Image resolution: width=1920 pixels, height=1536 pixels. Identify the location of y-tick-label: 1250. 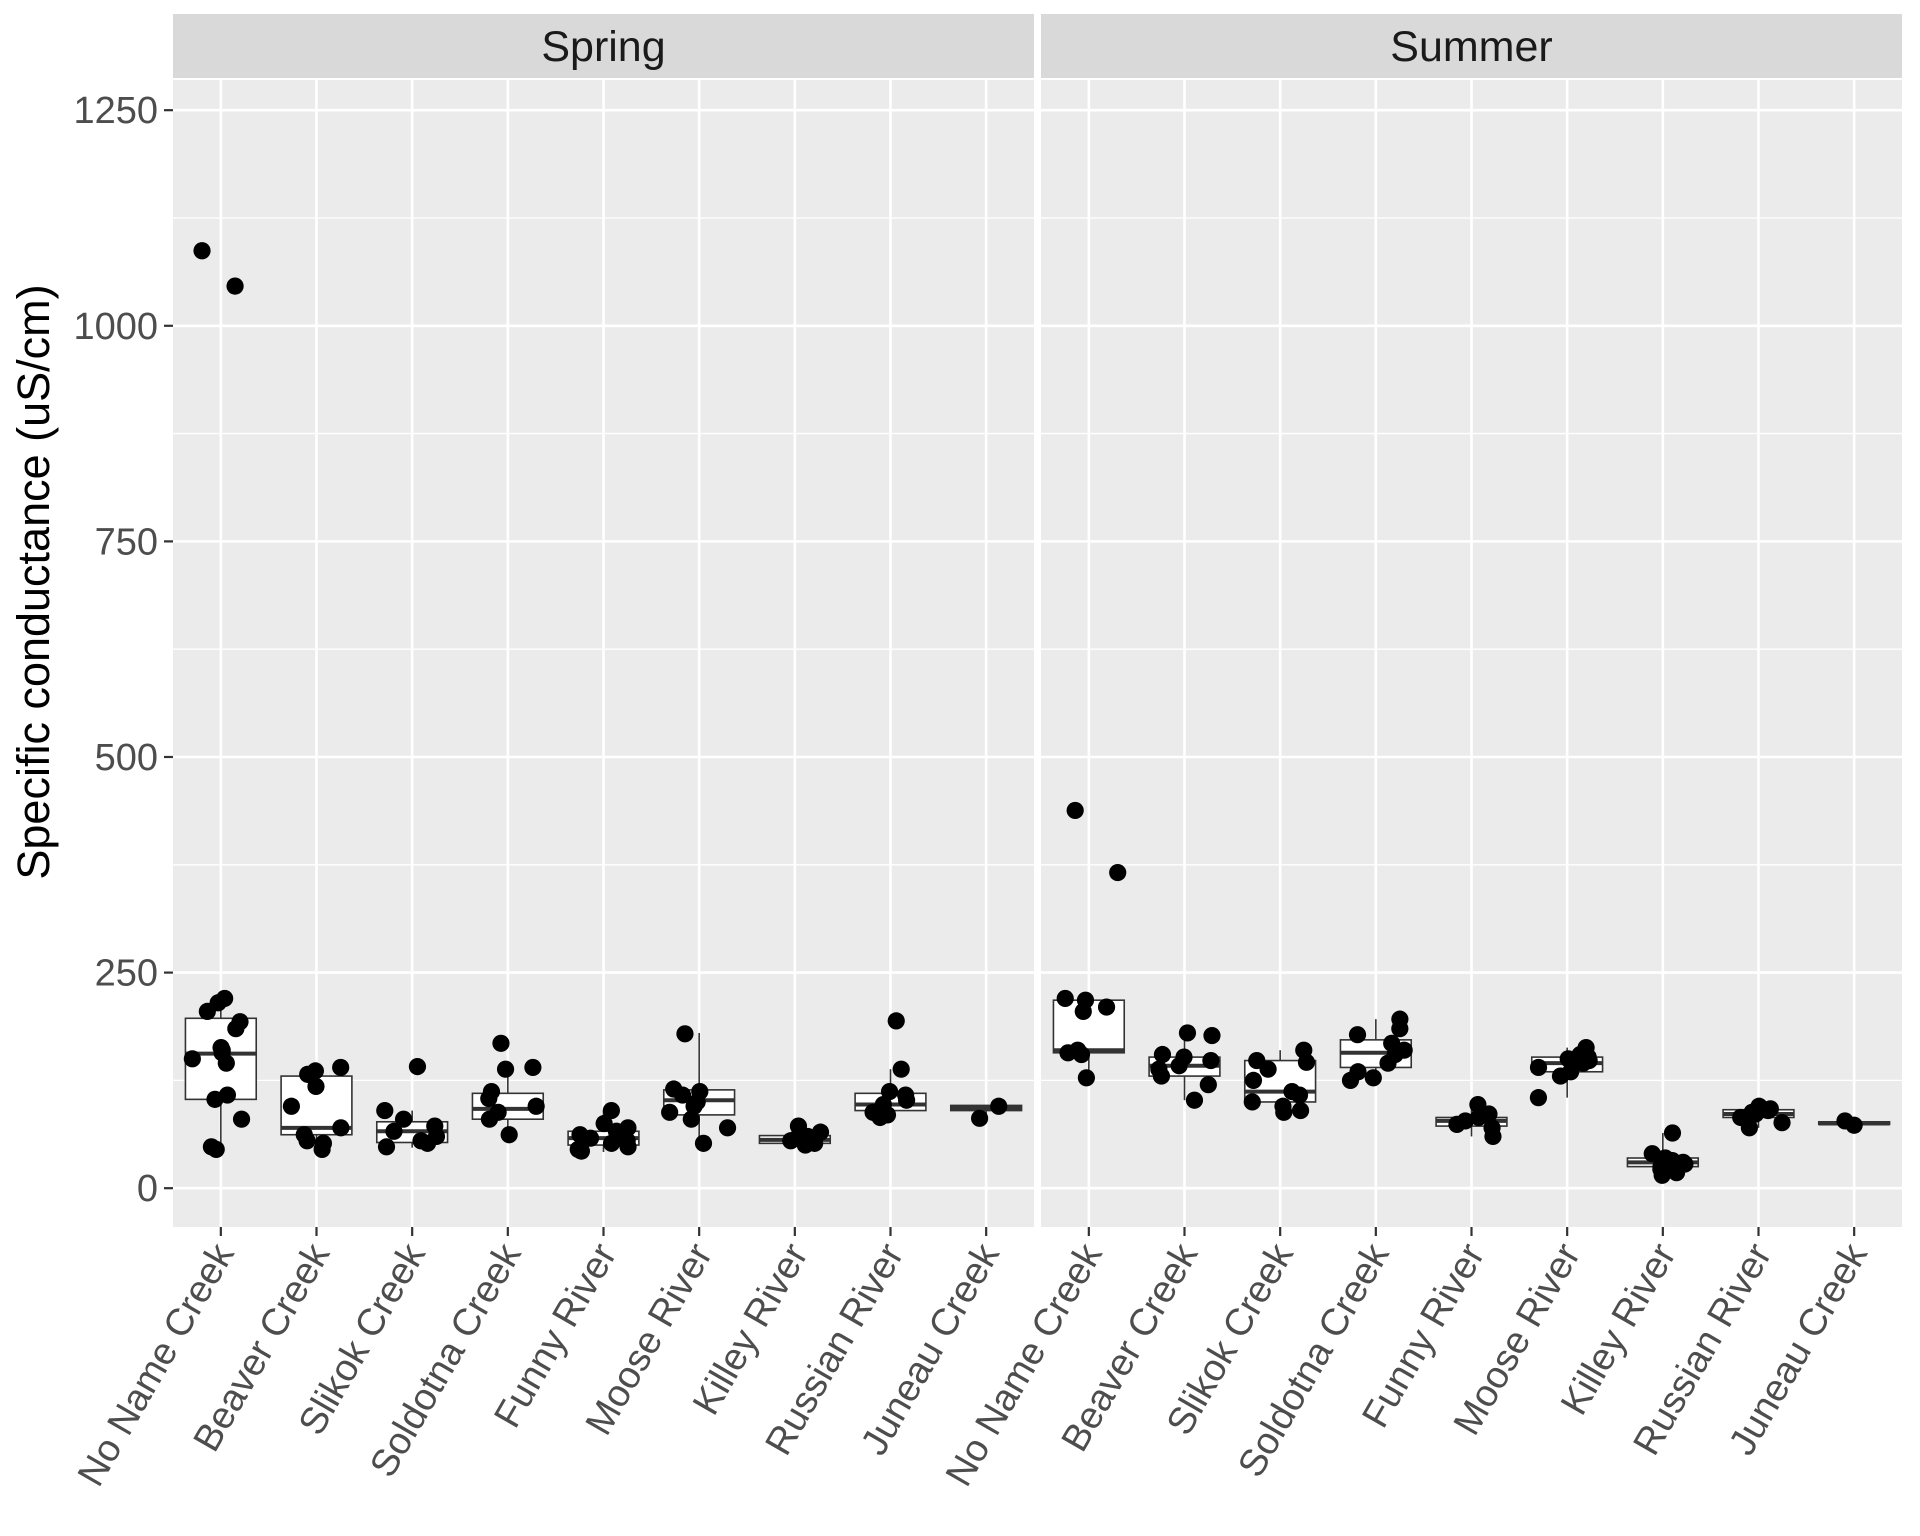
(115, 111).